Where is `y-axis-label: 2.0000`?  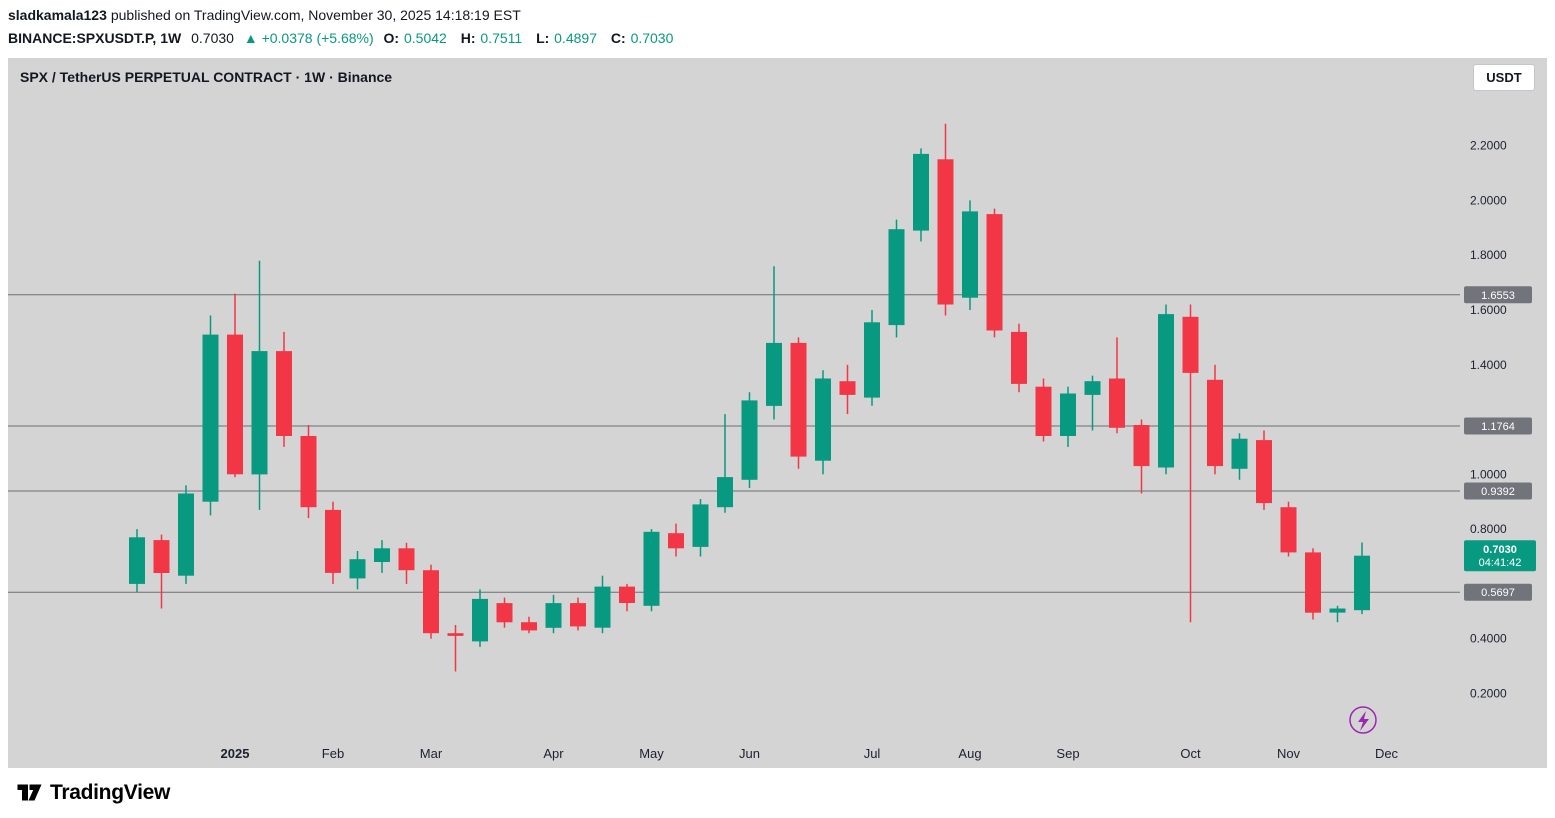
y-axis-label: 2.0000 is located at coordinates (1488, 200).